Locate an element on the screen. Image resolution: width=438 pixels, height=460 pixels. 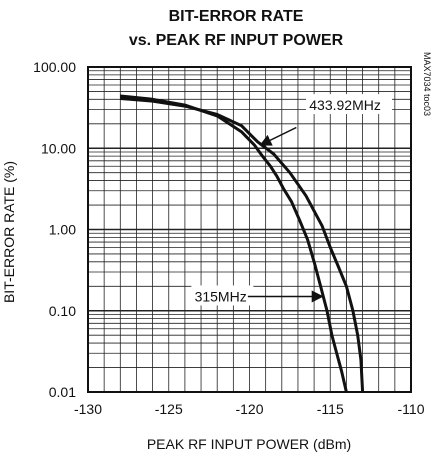
annotation-433-label: 433.92MHz is located at coordinates (345, 105).